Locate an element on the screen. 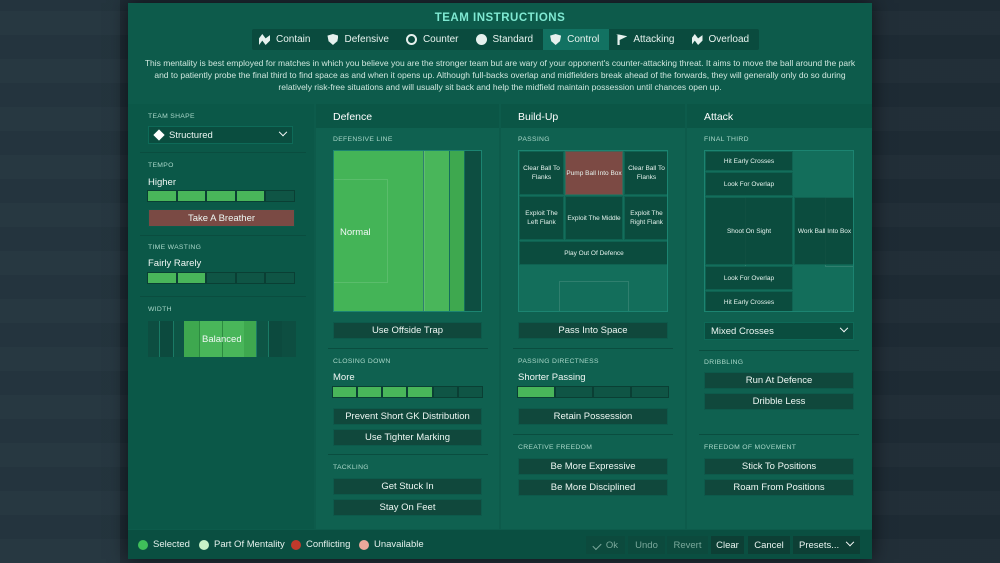 This screenshot has width=1000, height=563. tab-label: Standard is located at coordinates (513, 39).